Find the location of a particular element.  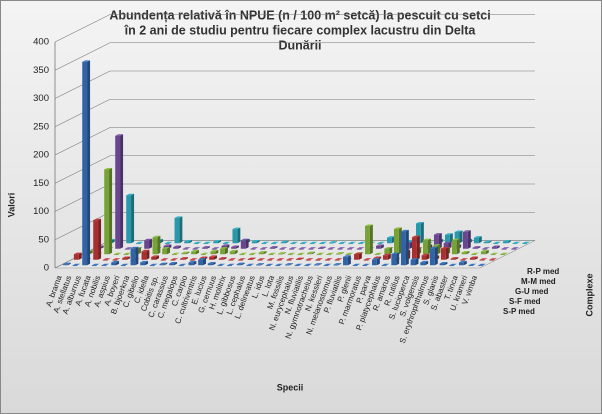

y-tick-label: 300 is located at coordinates (41, 98).